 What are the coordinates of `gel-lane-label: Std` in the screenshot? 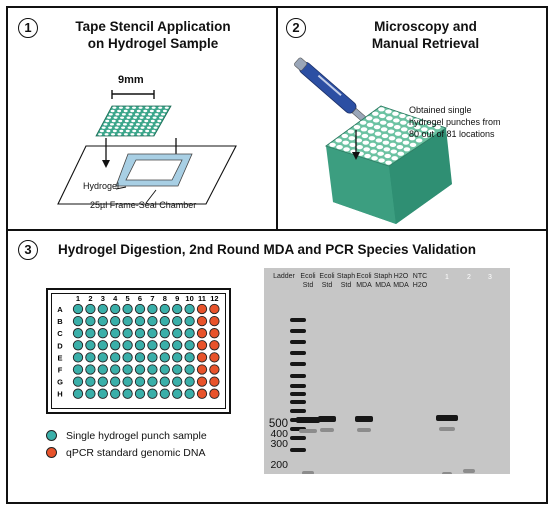 It's located at (308, 285).